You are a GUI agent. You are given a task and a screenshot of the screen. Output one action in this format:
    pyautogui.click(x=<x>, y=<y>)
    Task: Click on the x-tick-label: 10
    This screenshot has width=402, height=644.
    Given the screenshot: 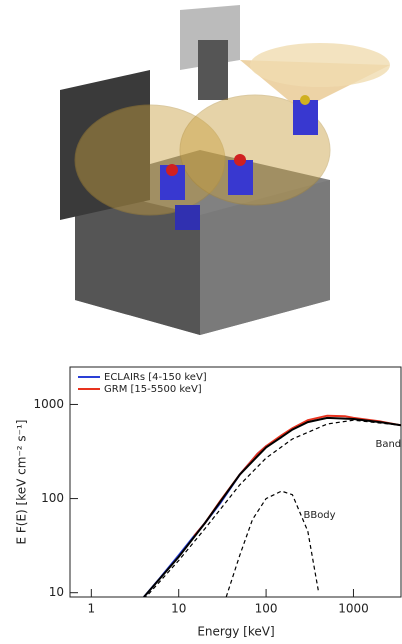 What is the action you would take?
    pyautogui.click(x=178, y=609)
    